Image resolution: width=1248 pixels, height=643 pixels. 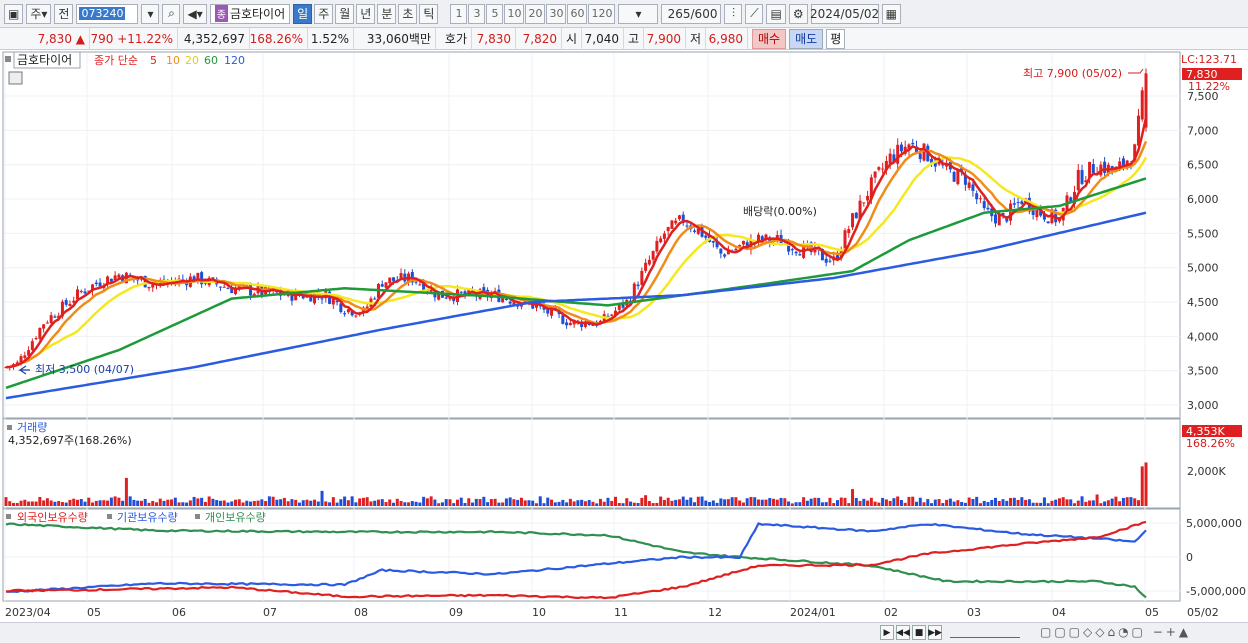 I want to click on interval-input: ▾, so click(x=638, y=13).